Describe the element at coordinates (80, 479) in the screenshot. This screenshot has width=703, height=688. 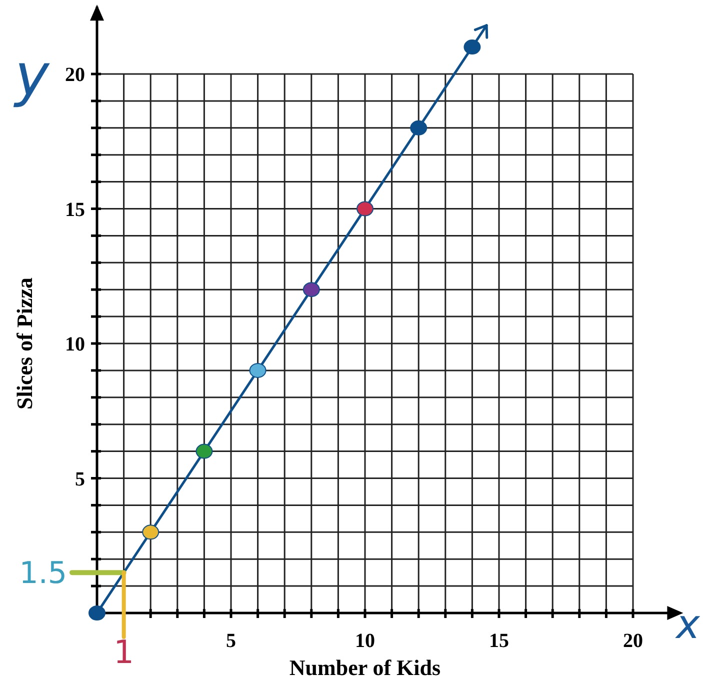
I see `y-tick-label: 5` at that location.